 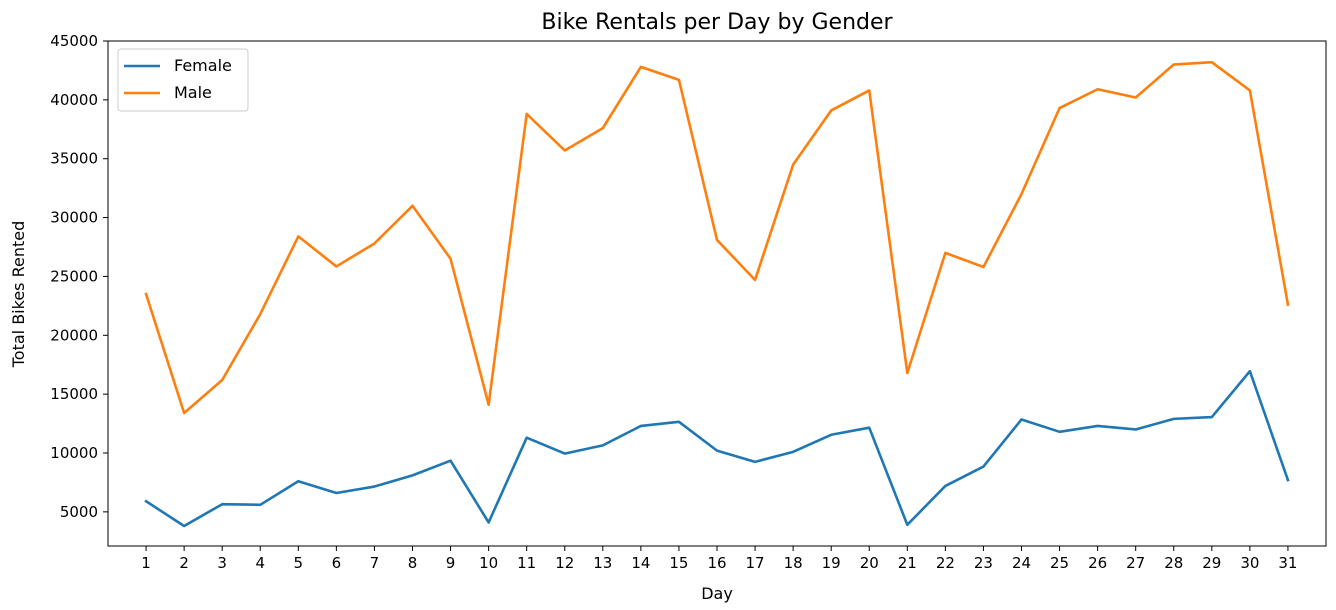 What do you see at coordinates (451, 563) in the screenshot?
I see `x-tick-label: 9` at bounding box center [451, 563].